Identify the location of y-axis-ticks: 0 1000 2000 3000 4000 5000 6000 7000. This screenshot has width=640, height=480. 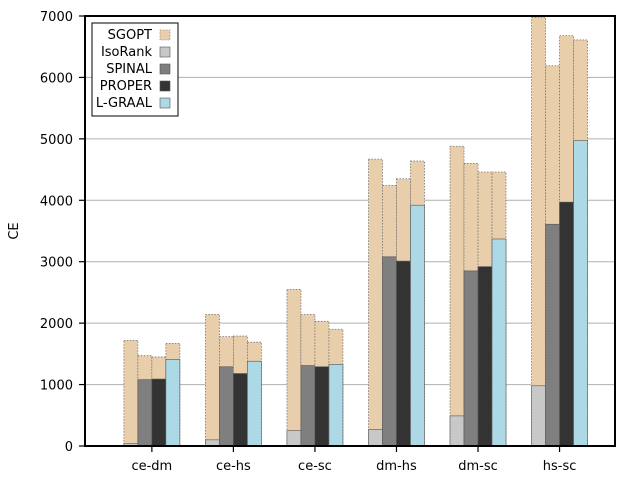
(62, 232).